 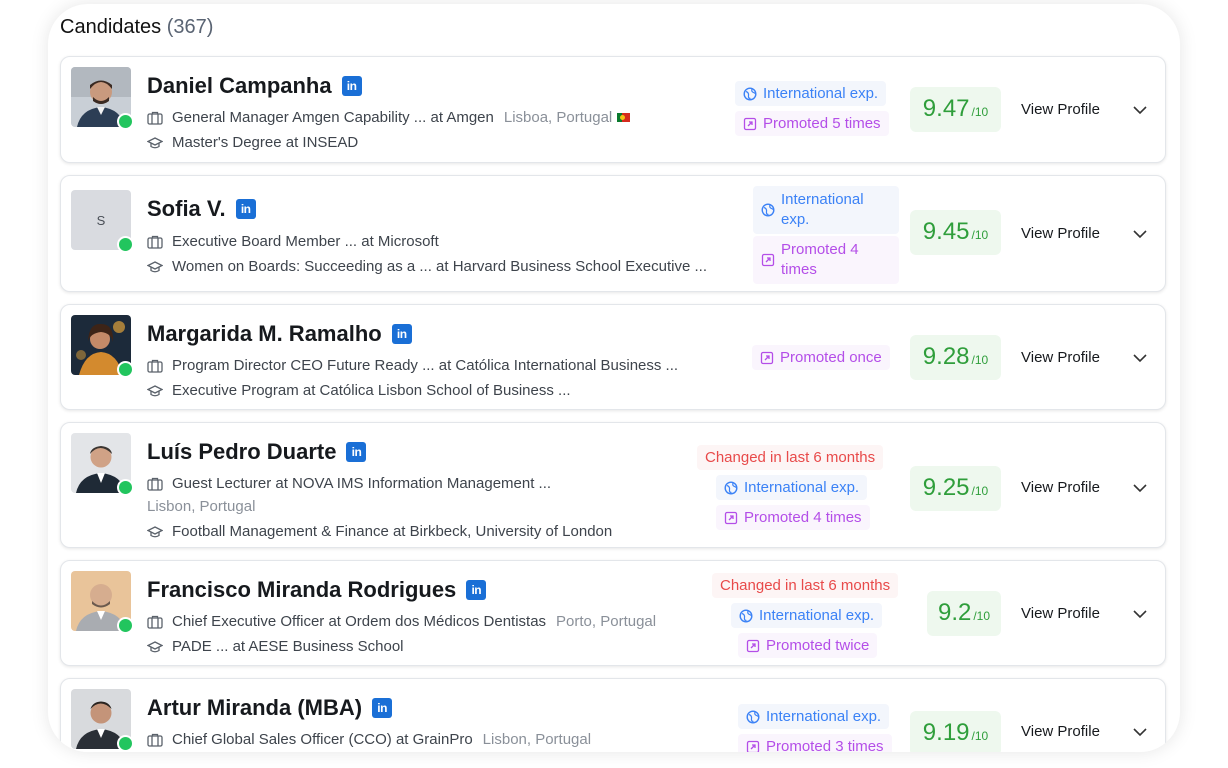 What do you see at coordinates (186, 208) in the screenshot?
I see `candidate-name-text: Sofia V.` at bounding box center [186, 208].